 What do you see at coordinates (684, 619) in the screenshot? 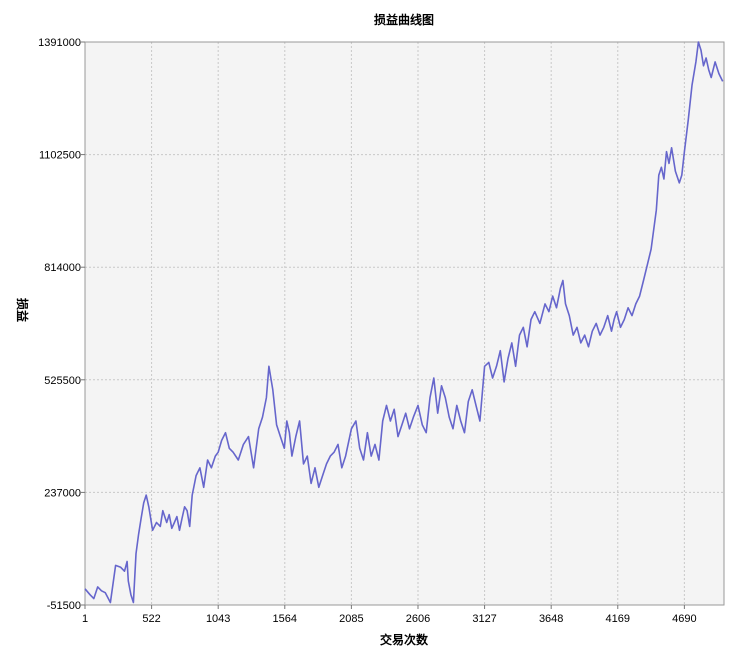
I see `x-tick-label: 4690` at bounding box center [684, 619].